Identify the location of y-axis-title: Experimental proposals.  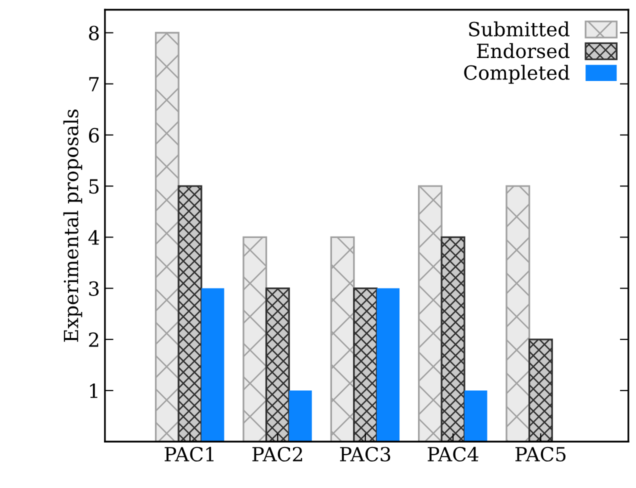
(72, 226).